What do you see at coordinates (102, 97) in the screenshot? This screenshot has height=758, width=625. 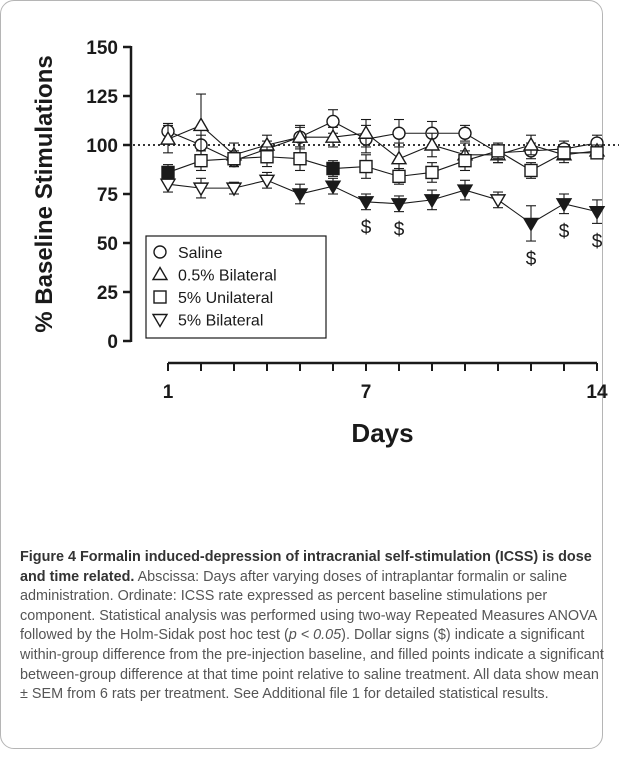 I see `y-tick-label-125: 125` at bounding box center [102, 97].